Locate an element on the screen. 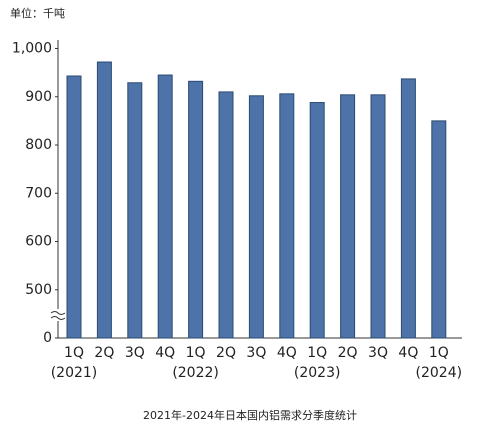 The height and width of the screenshot is (441, 500). x-year-label: (2024) is located at coordinates (439, 373).